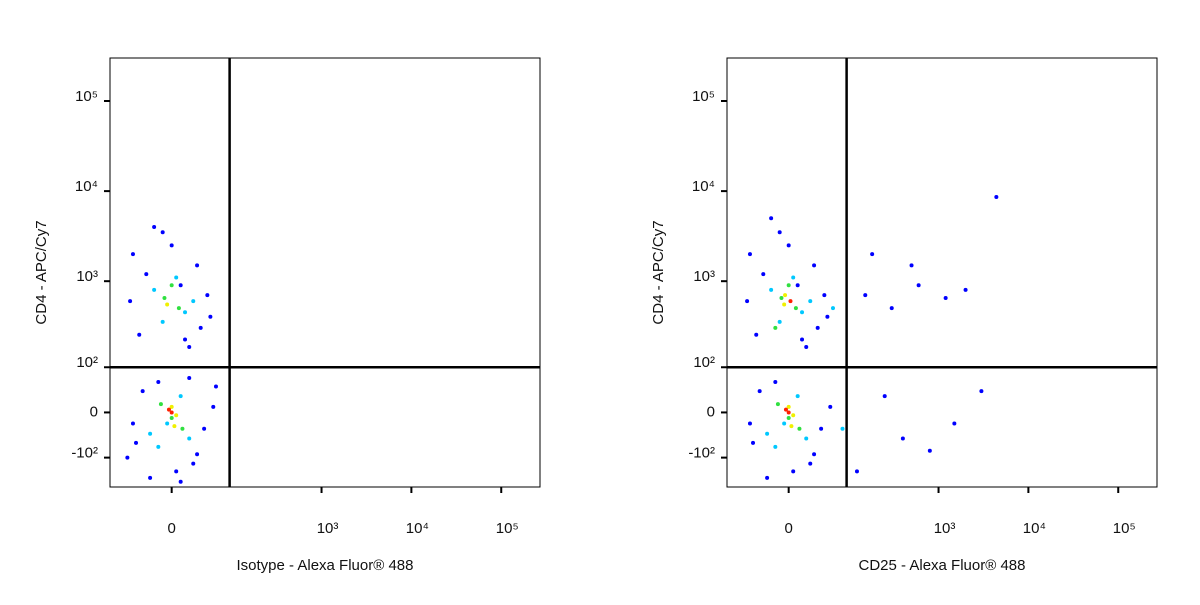  I want to click on x-tick-label: 10³, so click(945, 528).